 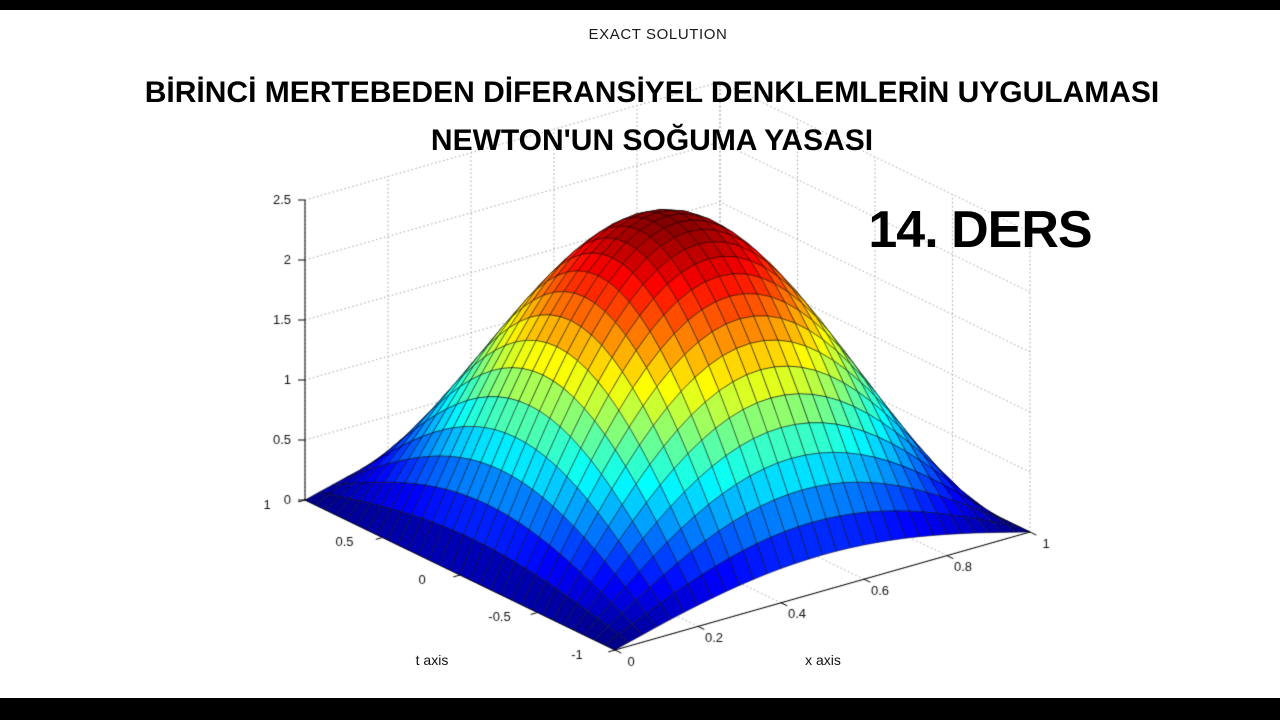 What do you see at coordinates (658, 34) in the screenshot?
I see `plot-title: EXACT SOLUTION` at bounding box center [658, 34].